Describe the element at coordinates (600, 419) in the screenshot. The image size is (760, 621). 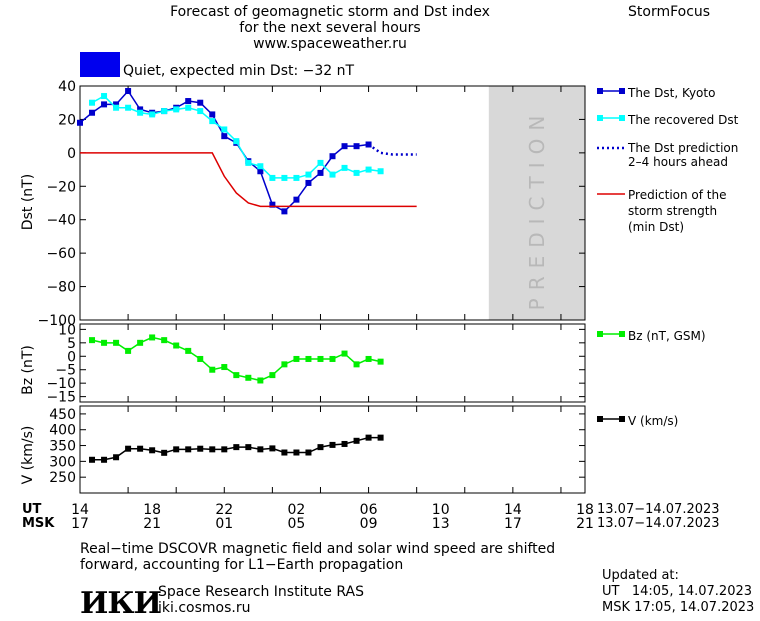
I see `legend-line-v-marker` at that location.